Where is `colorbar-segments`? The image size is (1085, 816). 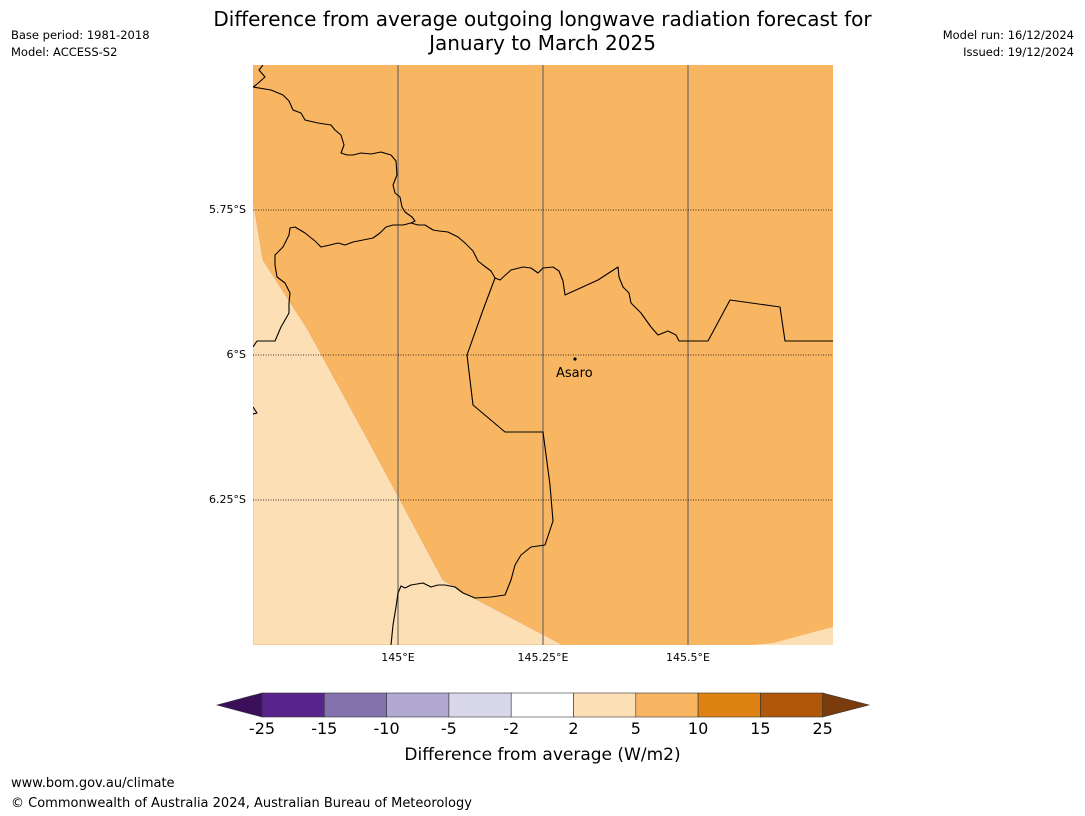
colorbar-segments is located at coordinates (543, 705).